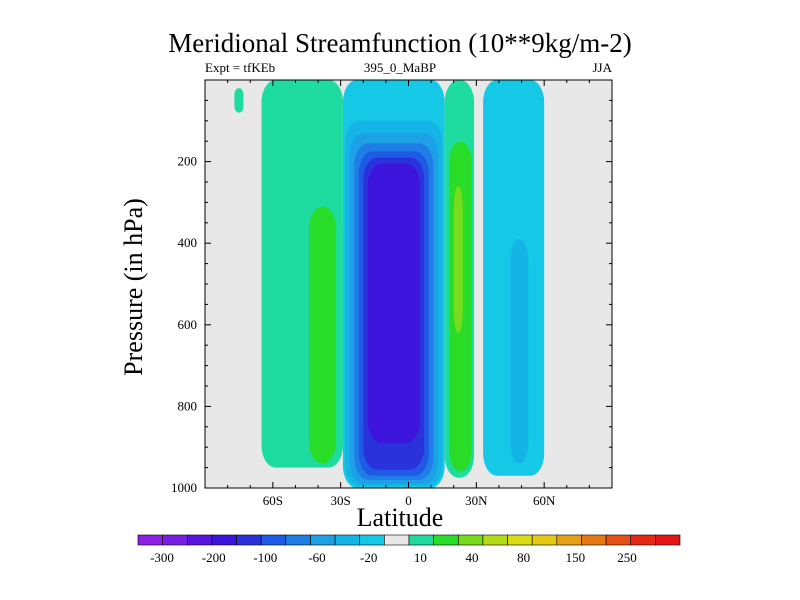 The height and width of the screenshot is (600, 800). What do you see at coordinates (476, 500) in the screenshot?
I see `x-tick-label: 30N` at bounding box center [476, 500].